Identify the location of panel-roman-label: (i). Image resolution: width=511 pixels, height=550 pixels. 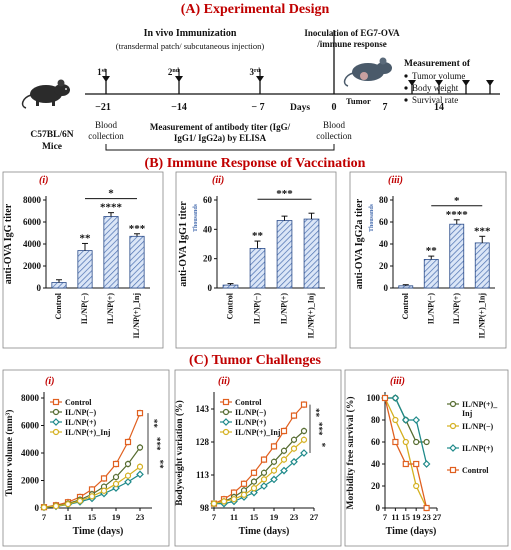
(49, 381).